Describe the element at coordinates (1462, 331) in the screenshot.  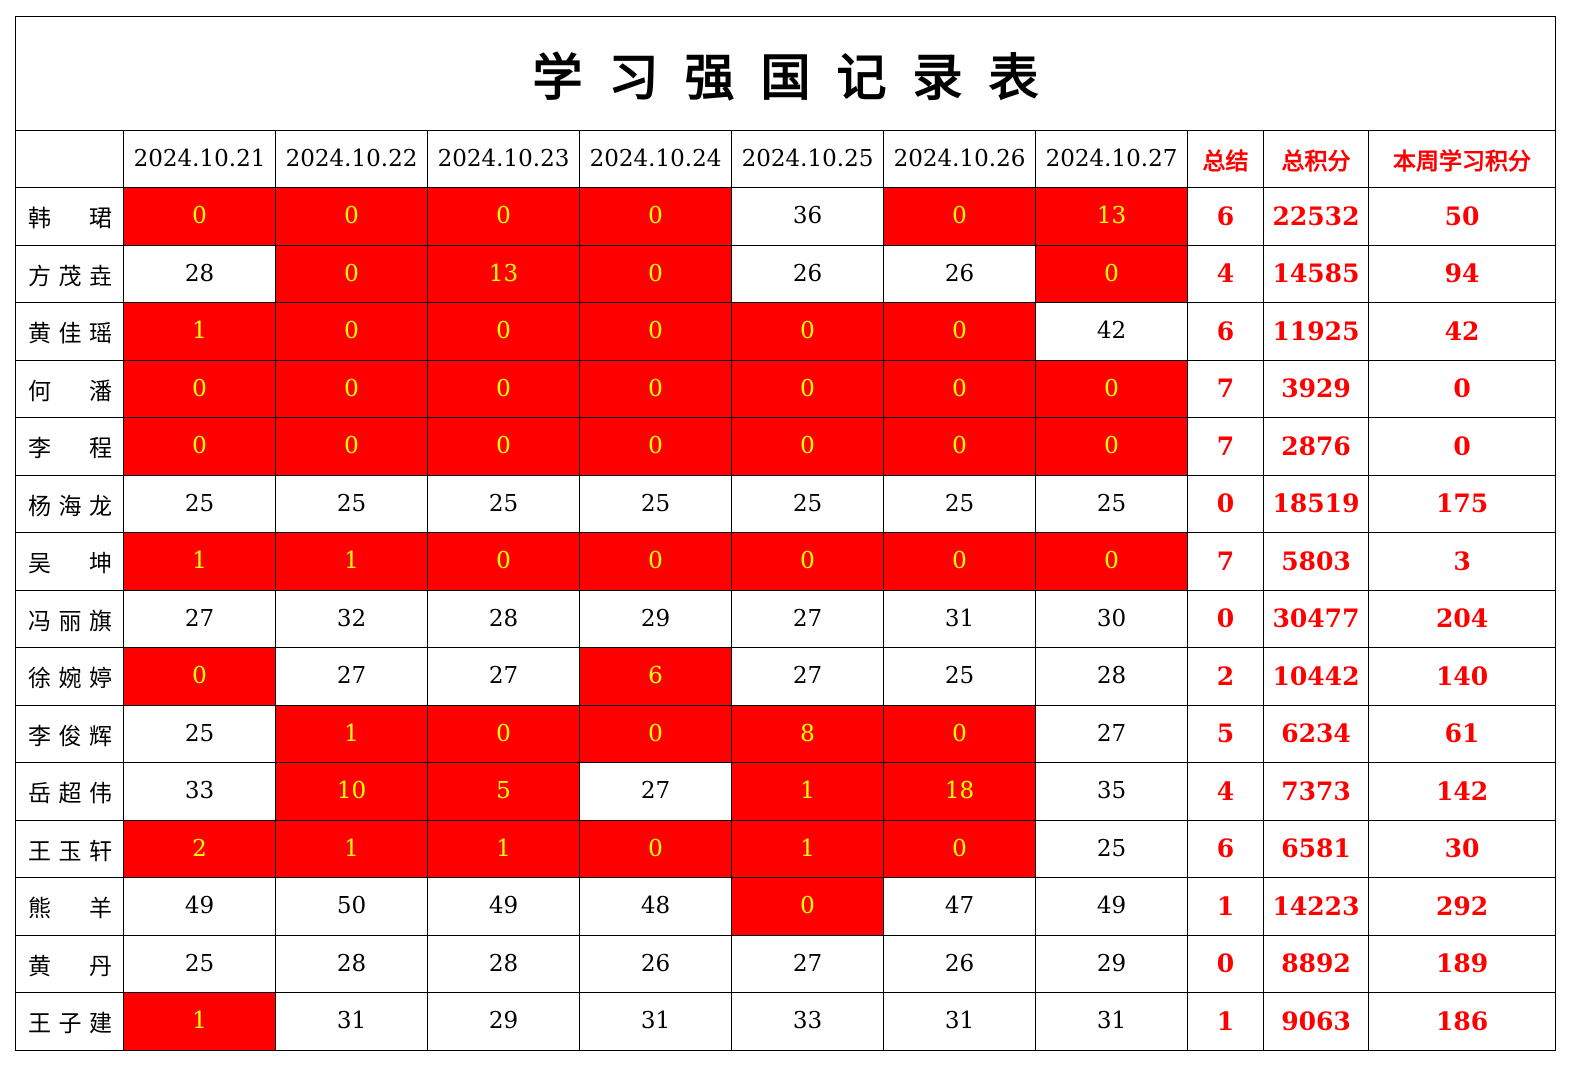
I see `week-cell: 42` at that location.